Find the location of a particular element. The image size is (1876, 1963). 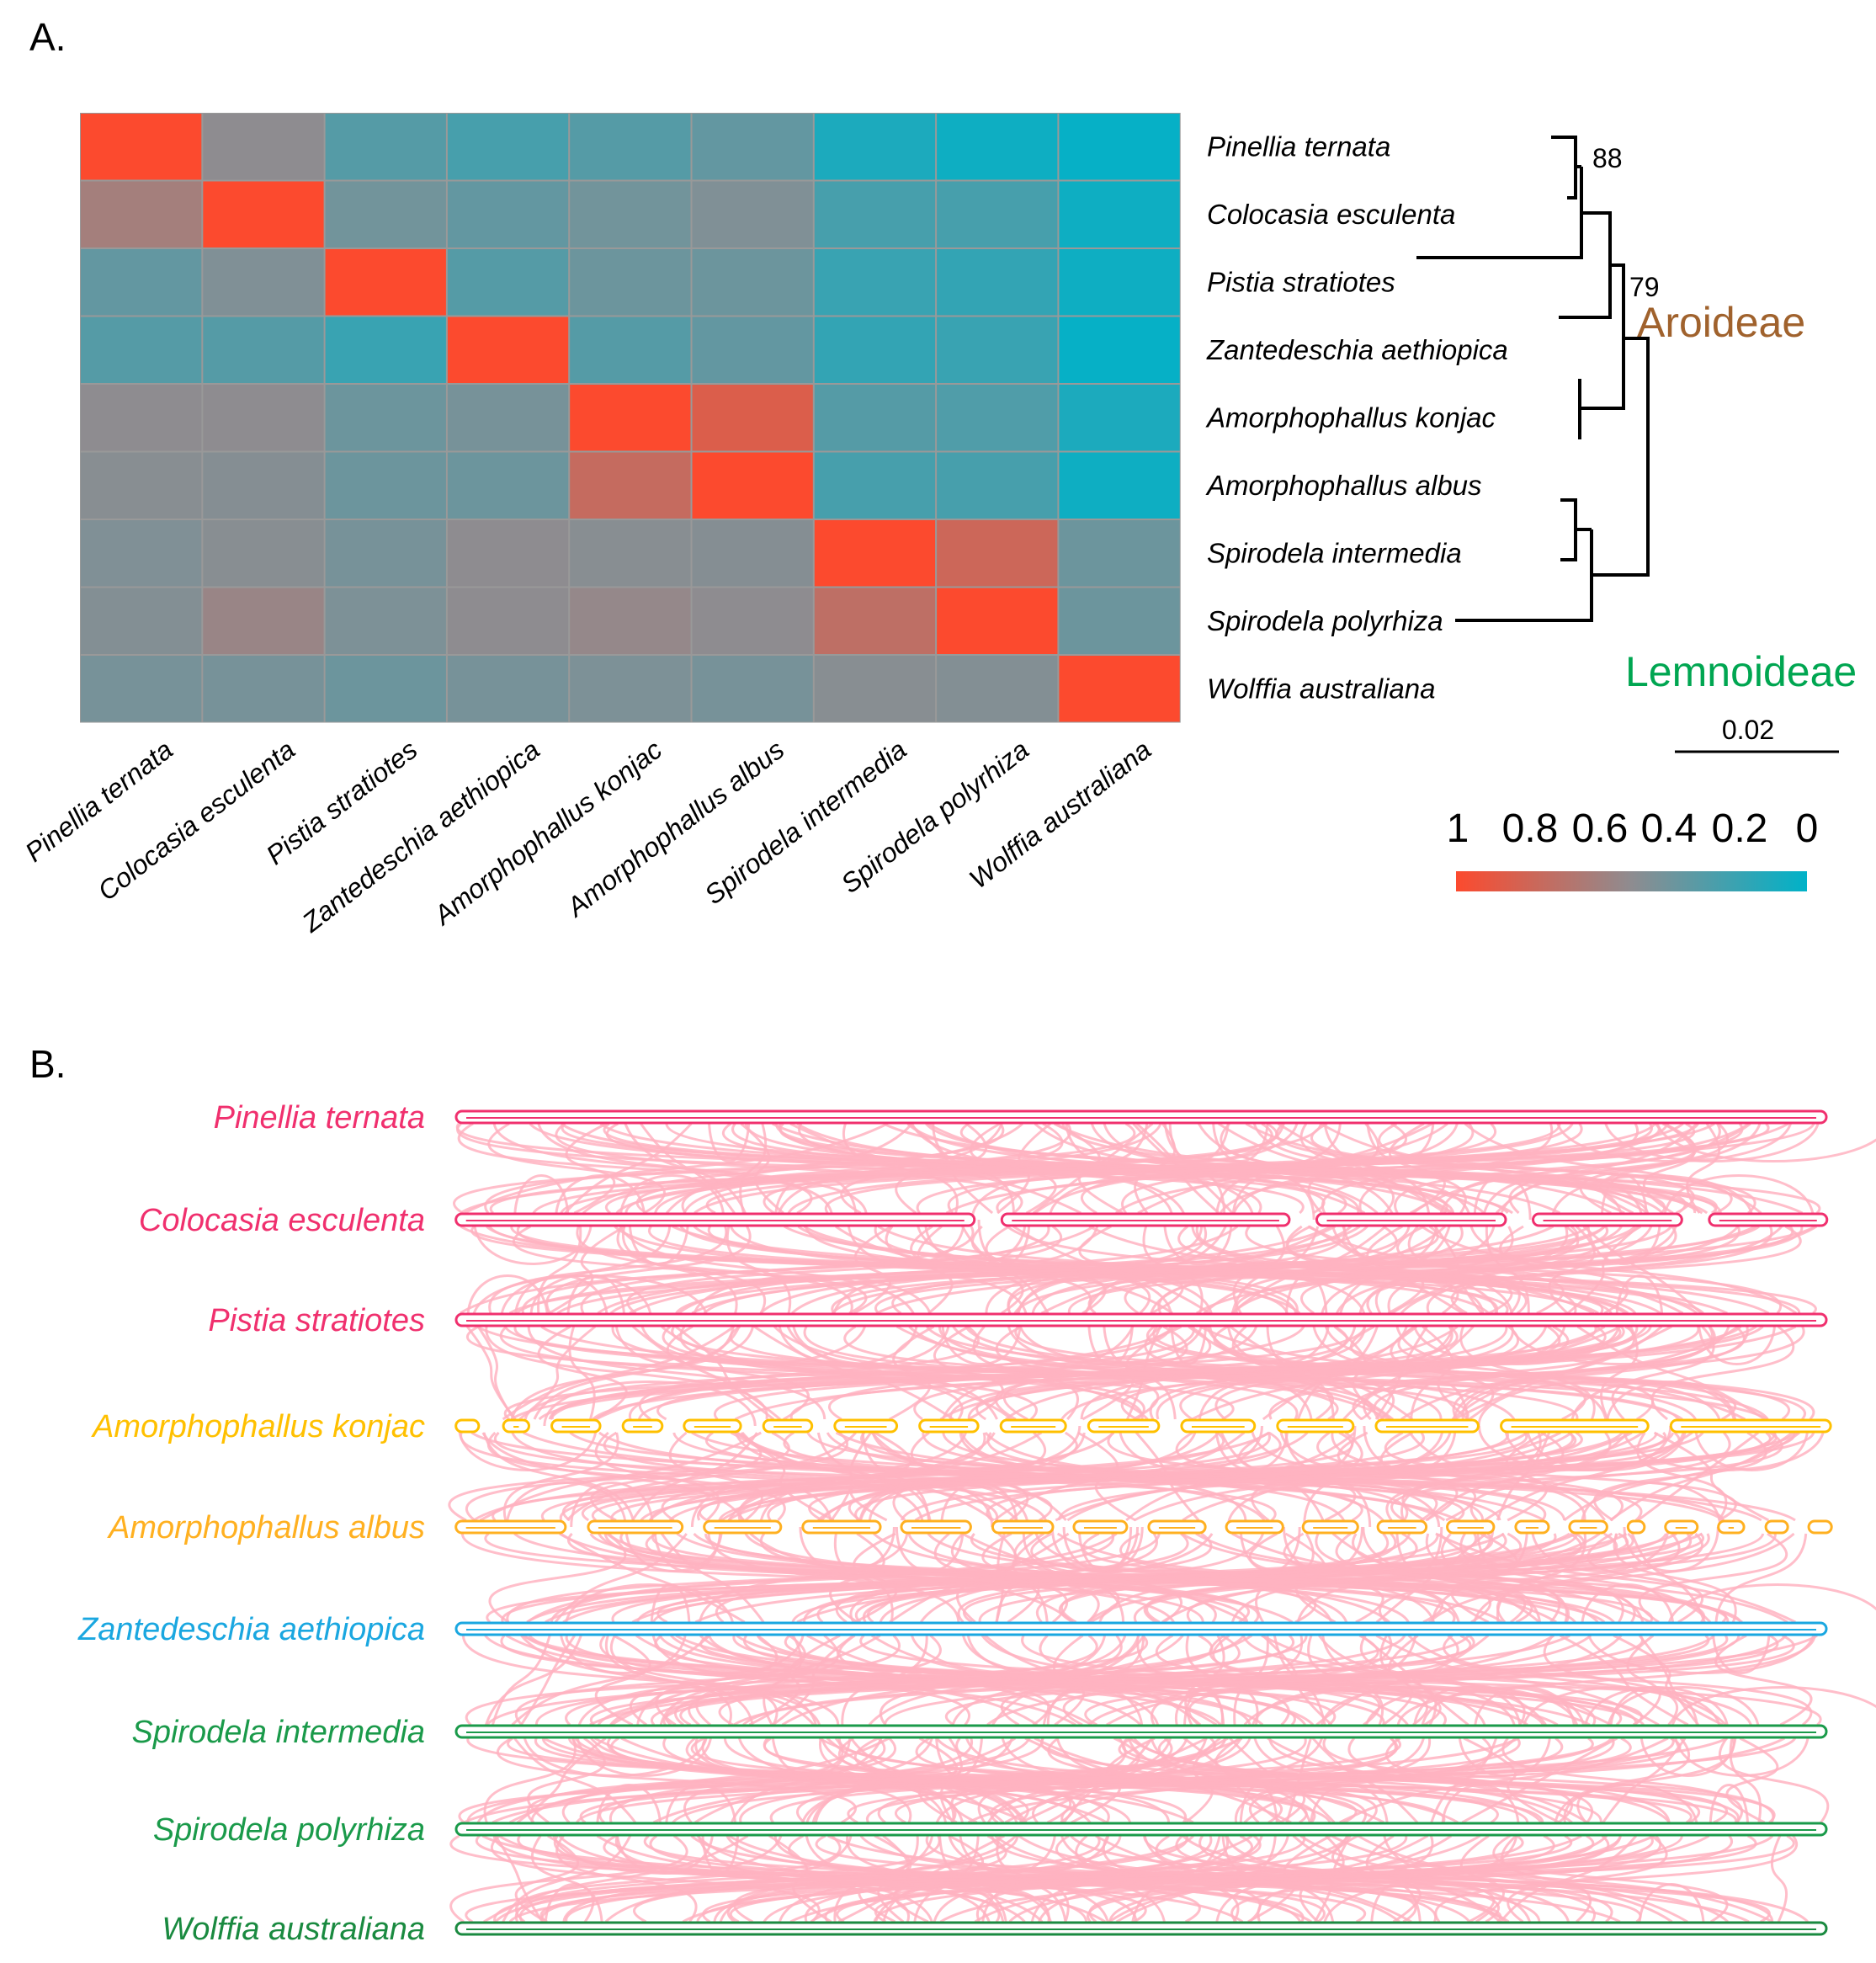

column-label: Amorphophallus albus is located at coordinates (675, 828).